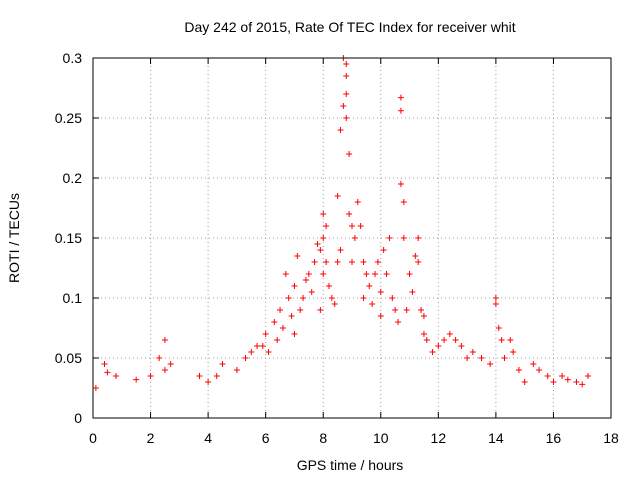 The width and height of the screenshot is (640, 480). What do you see at coordinates (151, 438) in the screenshot?
I see `x-tick-label: 2` at bounding box center [151, 438].